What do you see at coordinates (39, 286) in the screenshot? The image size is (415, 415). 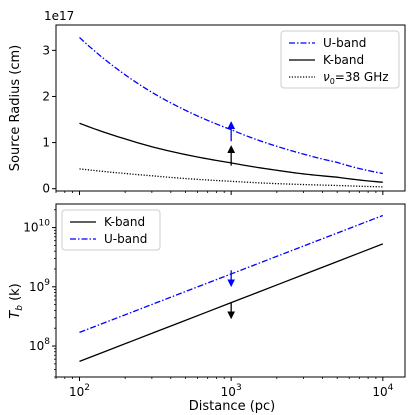 I see `y-tick-label: 10⁹` at bounding box center [39, 286].